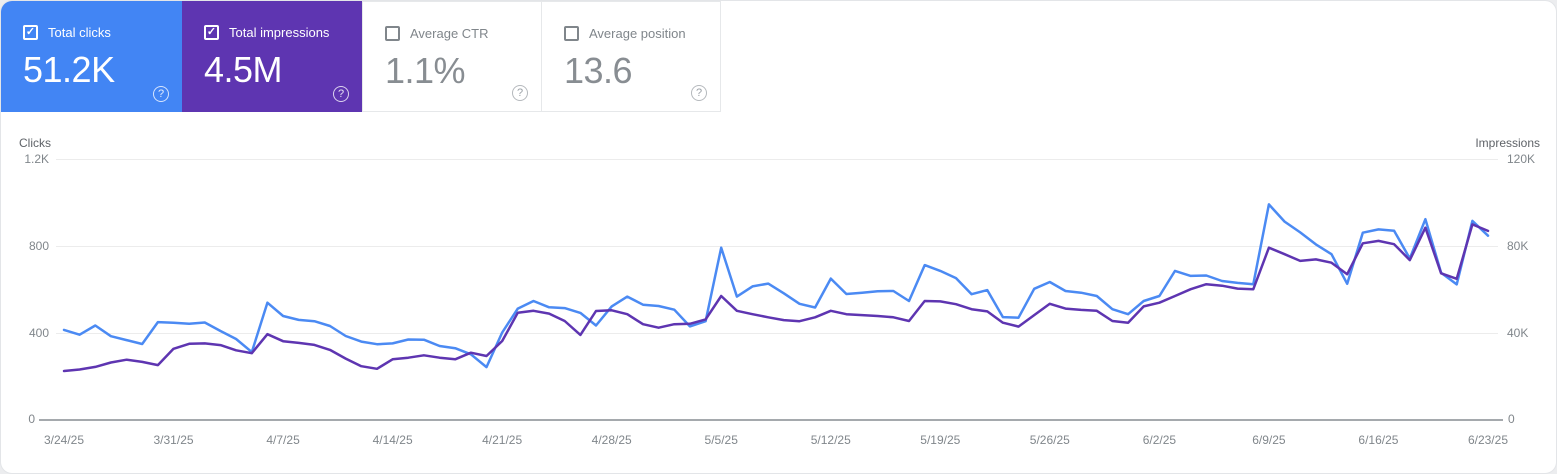  Describe the element at coordinates (940, 440) in the screenshot. I see `date-label: 5/19/25` at that location.